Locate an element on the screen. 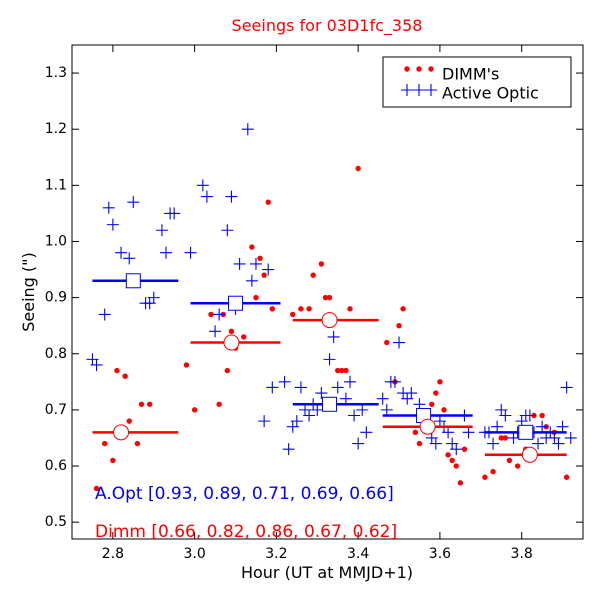 This screenshot has width=600, height=600. y-tick-label: 0.5 is located at coordinates (56, 522).